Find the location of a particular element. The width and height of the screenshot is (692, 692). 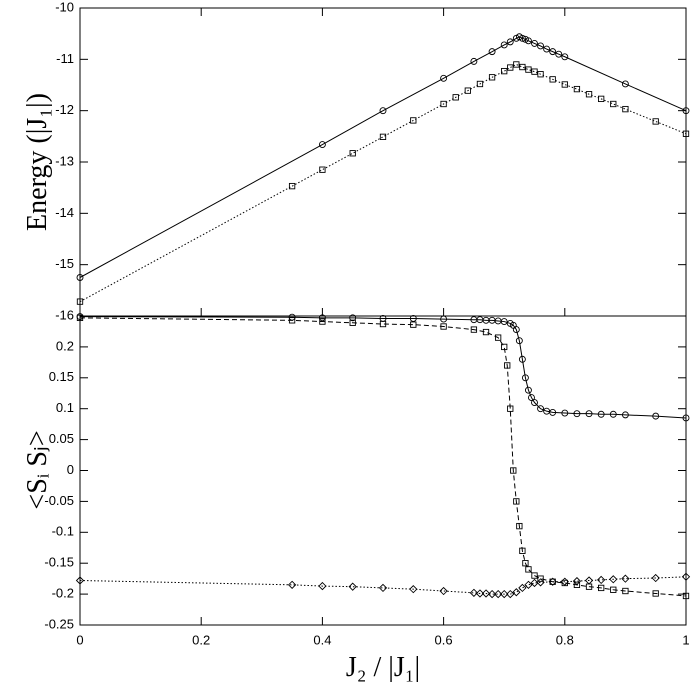

y-tick-label: -10 is located at coordinates (64, 7).